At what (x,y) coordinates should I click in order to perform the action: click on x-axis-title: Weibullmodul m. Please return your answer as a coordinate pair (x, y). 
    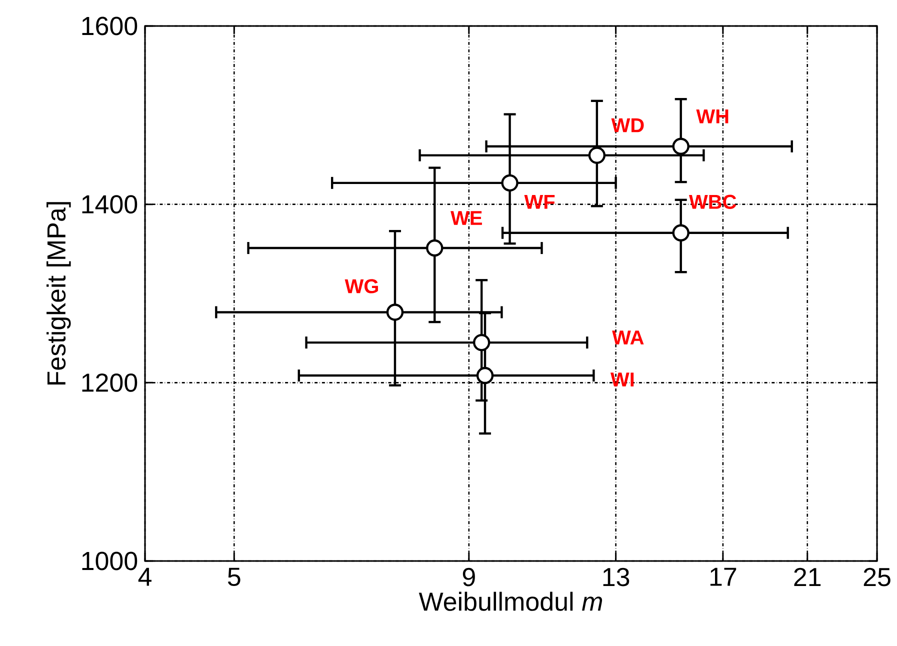
    Looking at the image, I should click on (510, 601).